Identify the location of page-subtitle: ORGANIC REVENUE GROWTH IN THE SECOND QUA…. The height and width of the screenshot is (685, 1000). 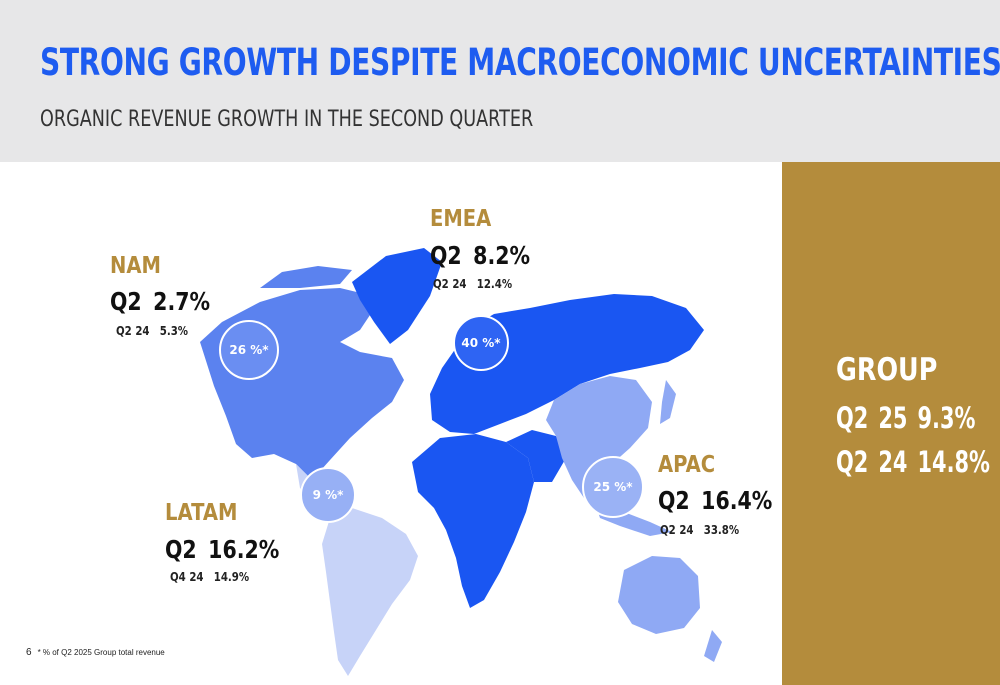
(287, 119).